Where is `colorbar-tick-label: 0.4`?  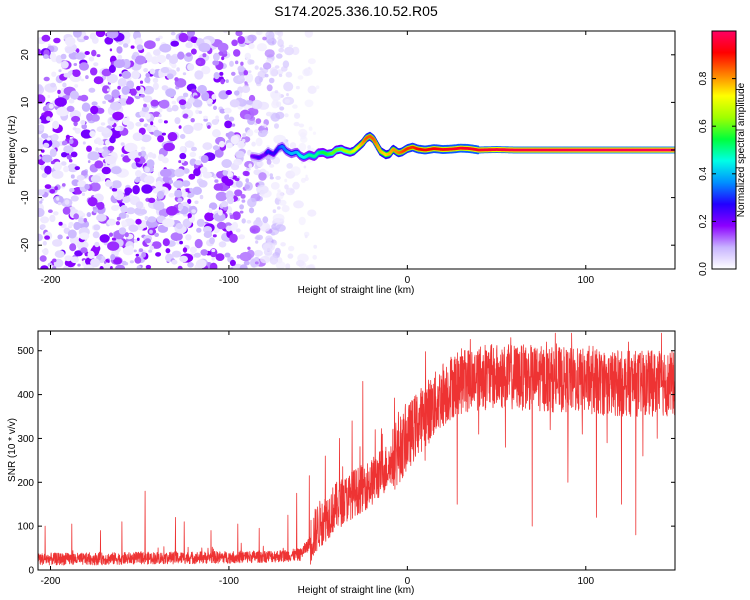
colorbar-tick-label: 0.4 is located at coordinates (703, 173).